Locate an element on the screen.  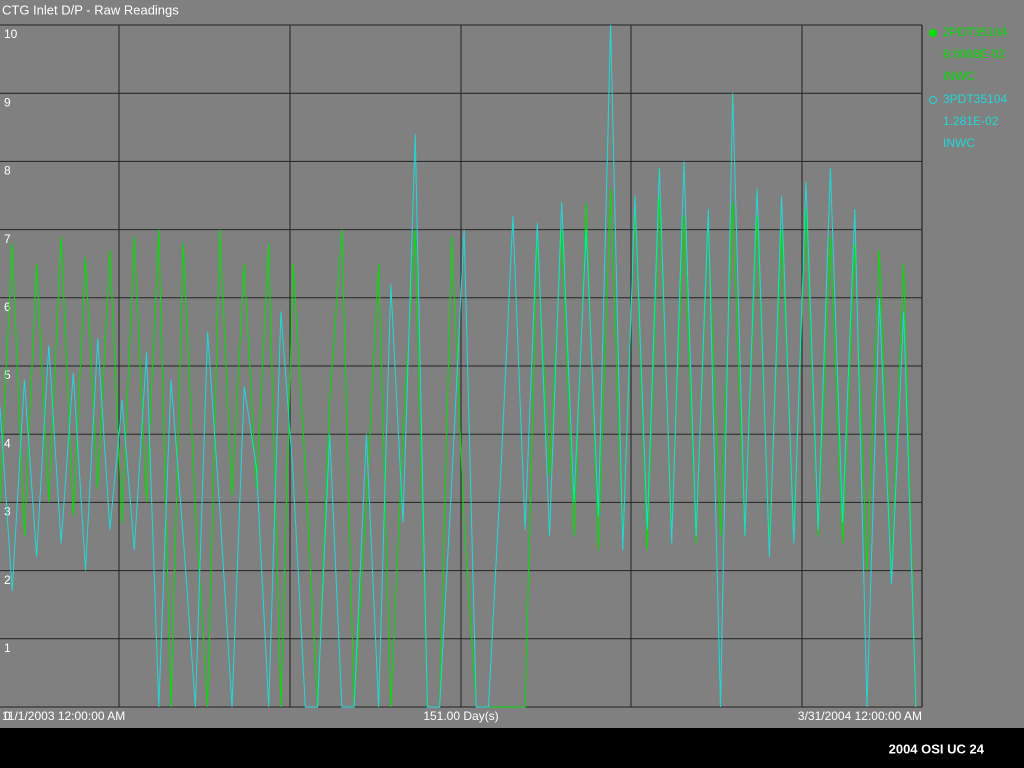
x-end-label: 3/31/2004 12:00:00 AM is located at coordinates (860, 716).